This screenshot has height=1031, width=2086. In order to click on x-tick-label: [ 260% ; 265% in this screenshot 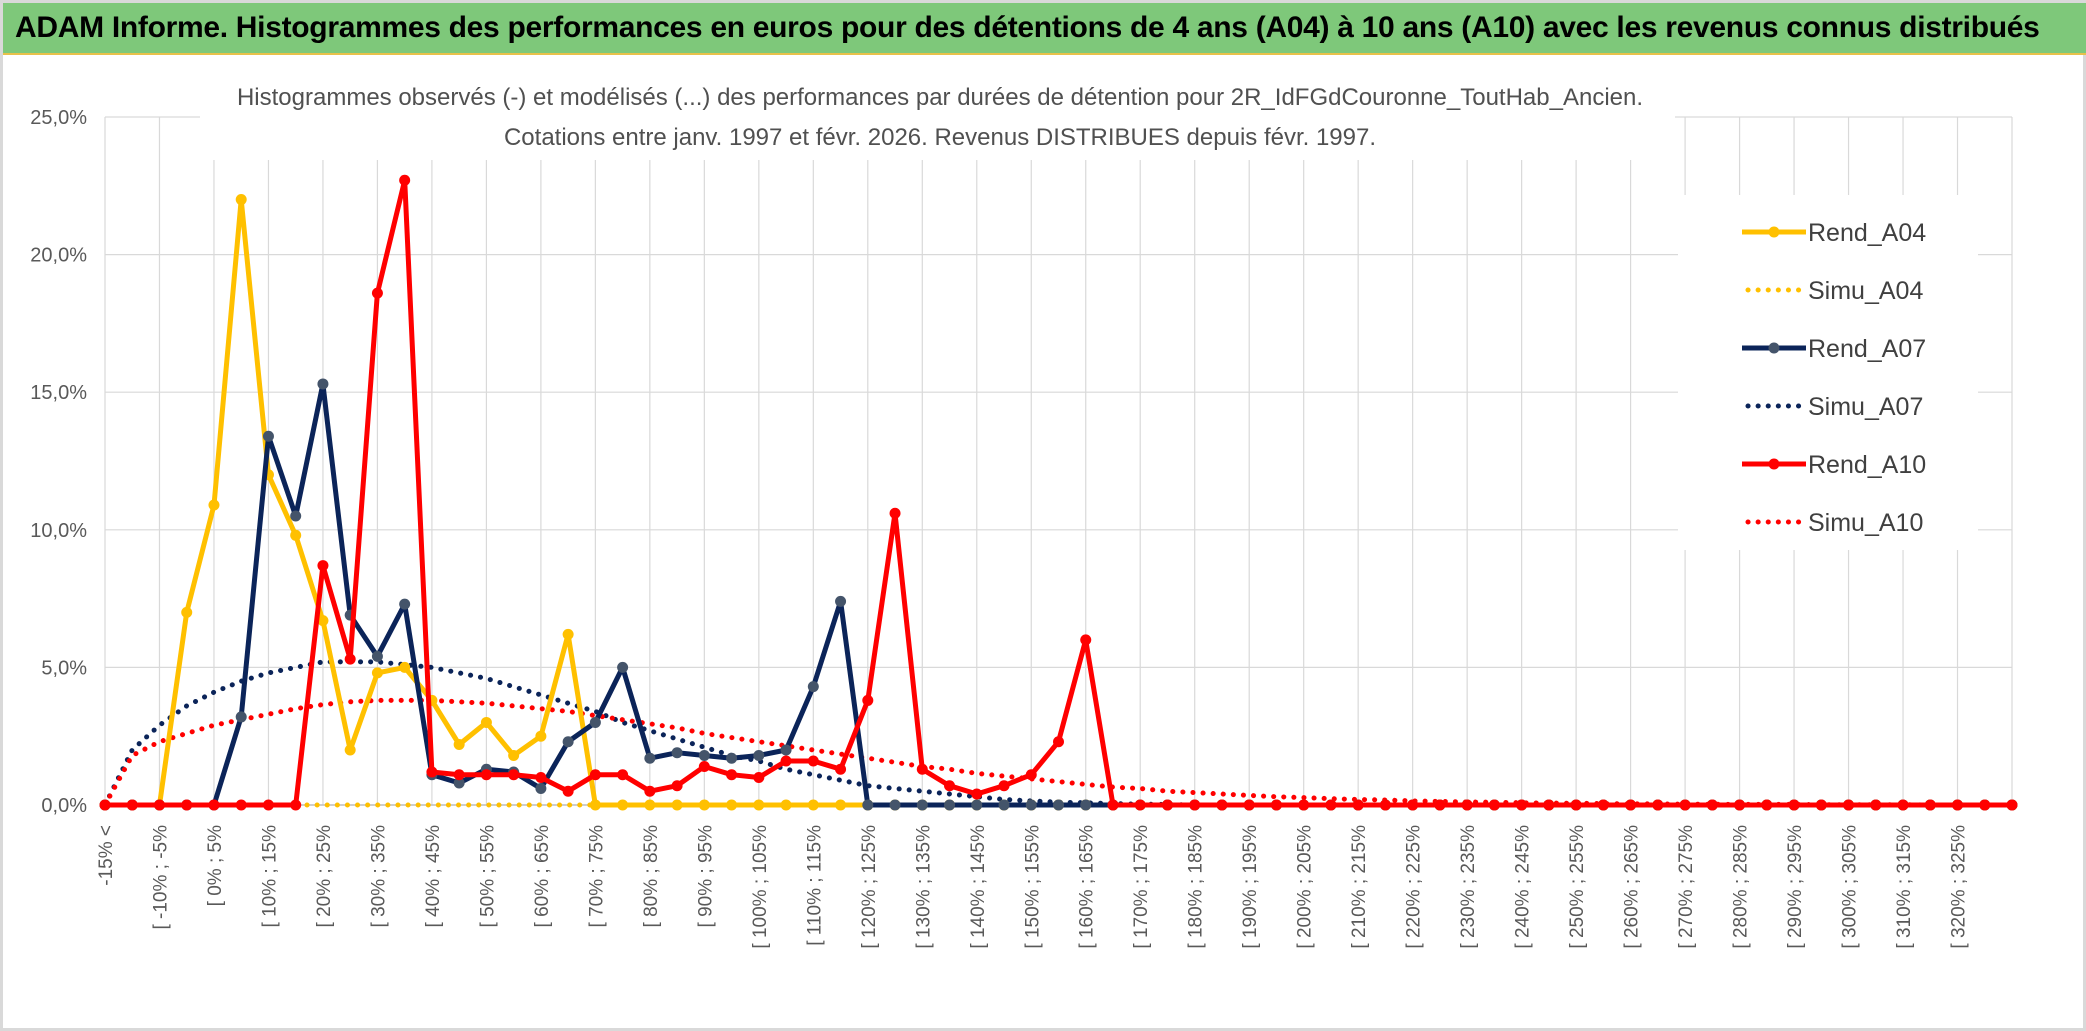, I will do `click(1632, 887)`.